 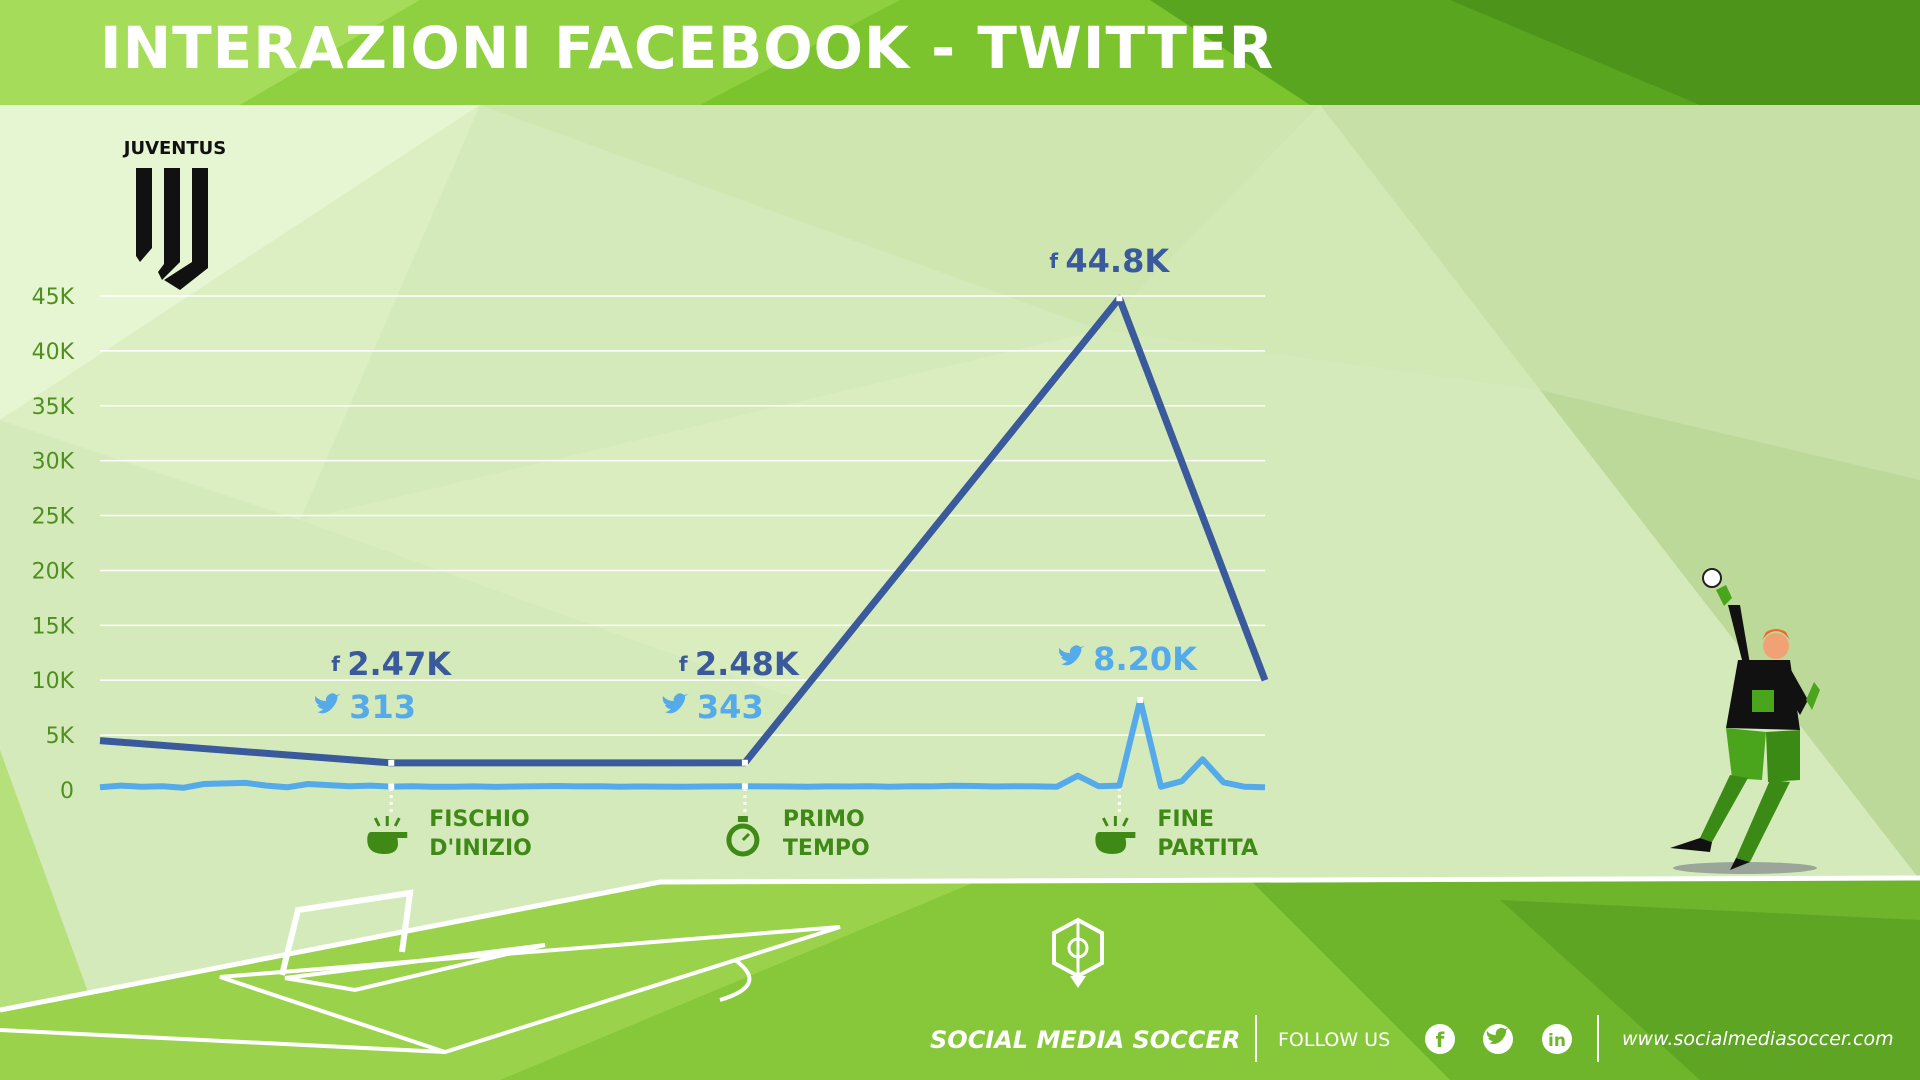 What do you see at coordinates (730, 707) in the screenshot?
I see `data-label: 343` at bounding box center [730, 707].